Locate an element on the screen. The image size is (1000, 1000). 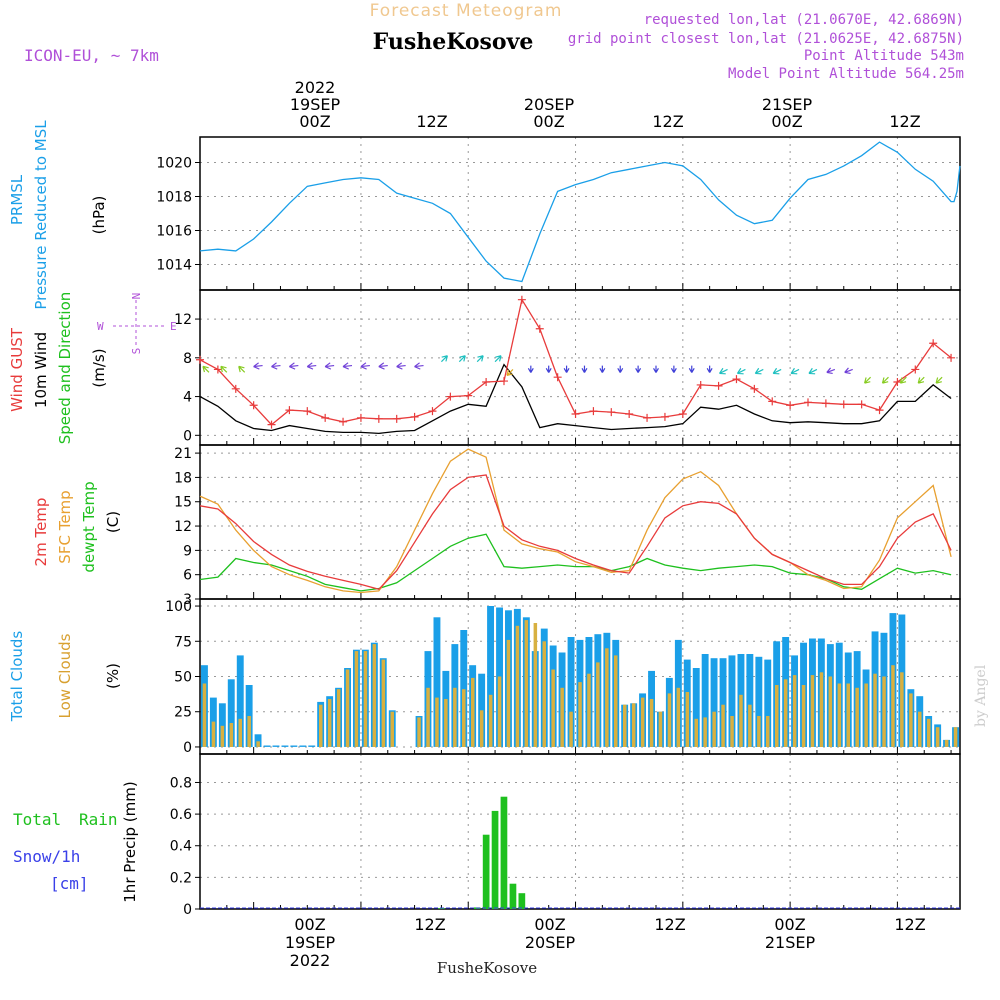
precip-ytick-label: 0.6 is located at coordinates (181, 815).